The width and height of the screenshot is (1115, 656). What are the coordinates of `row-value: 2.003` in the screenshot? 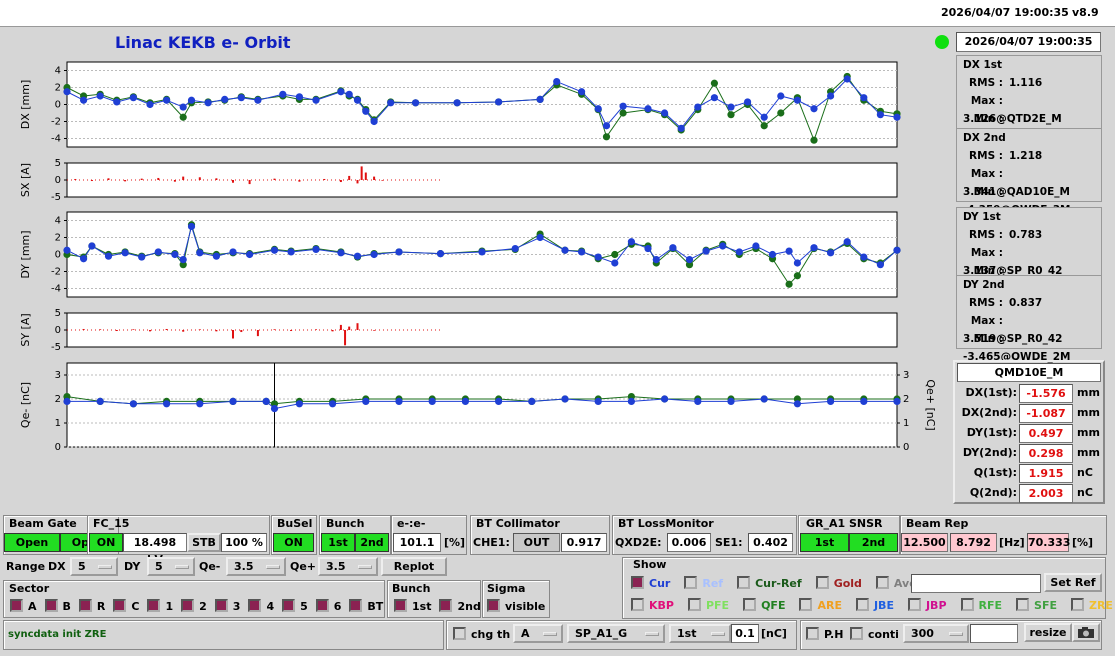 It's located at (1046, 493).